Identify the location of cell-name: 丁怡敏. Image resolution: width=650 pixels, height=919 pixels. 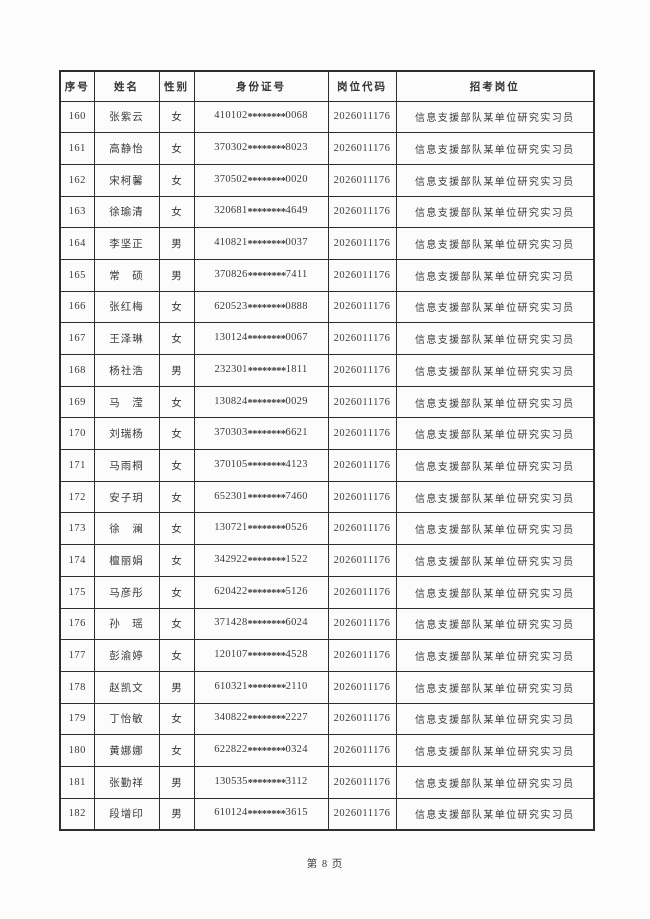
(126, 719).